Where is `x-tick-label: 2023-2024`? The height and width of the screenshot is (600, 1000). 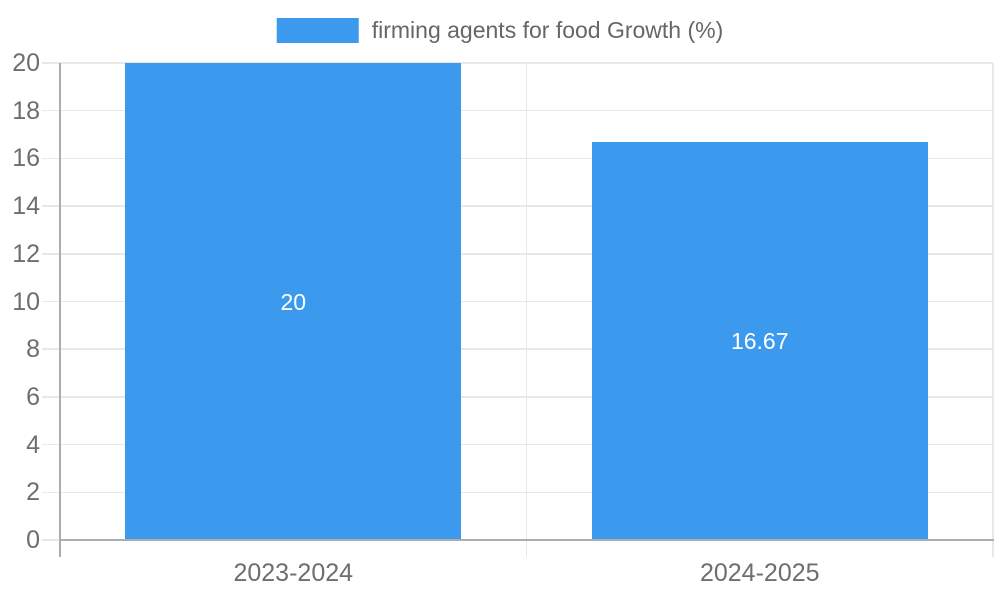
x-tick-label: 2023-2024 is located at coordinates (293, 573).